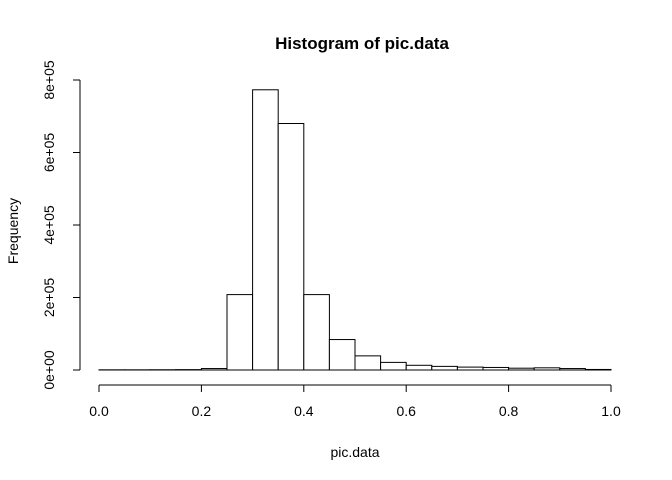 This screenshot has height=480, width=672. I want to click on y-axis-label: Frequency, so click(13, 231).